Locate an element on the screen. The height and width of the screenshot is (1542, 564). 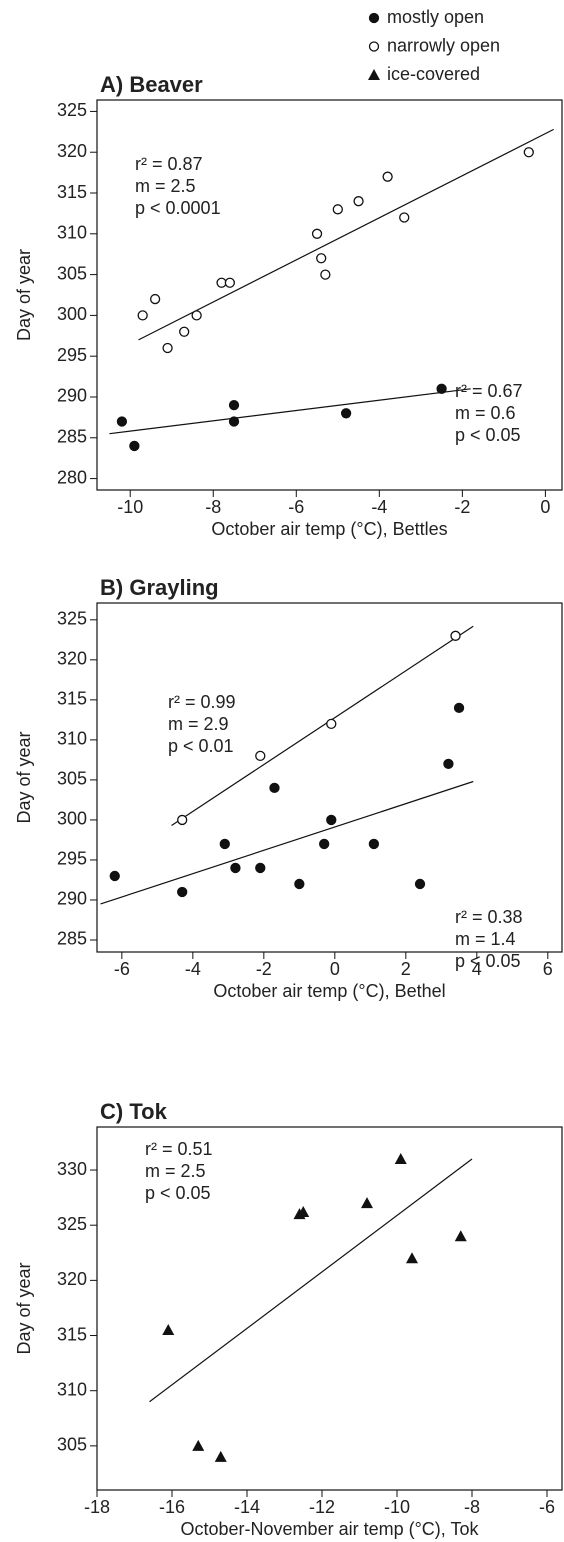
y-tick-label: 315 is located at coordinates (72, 699).